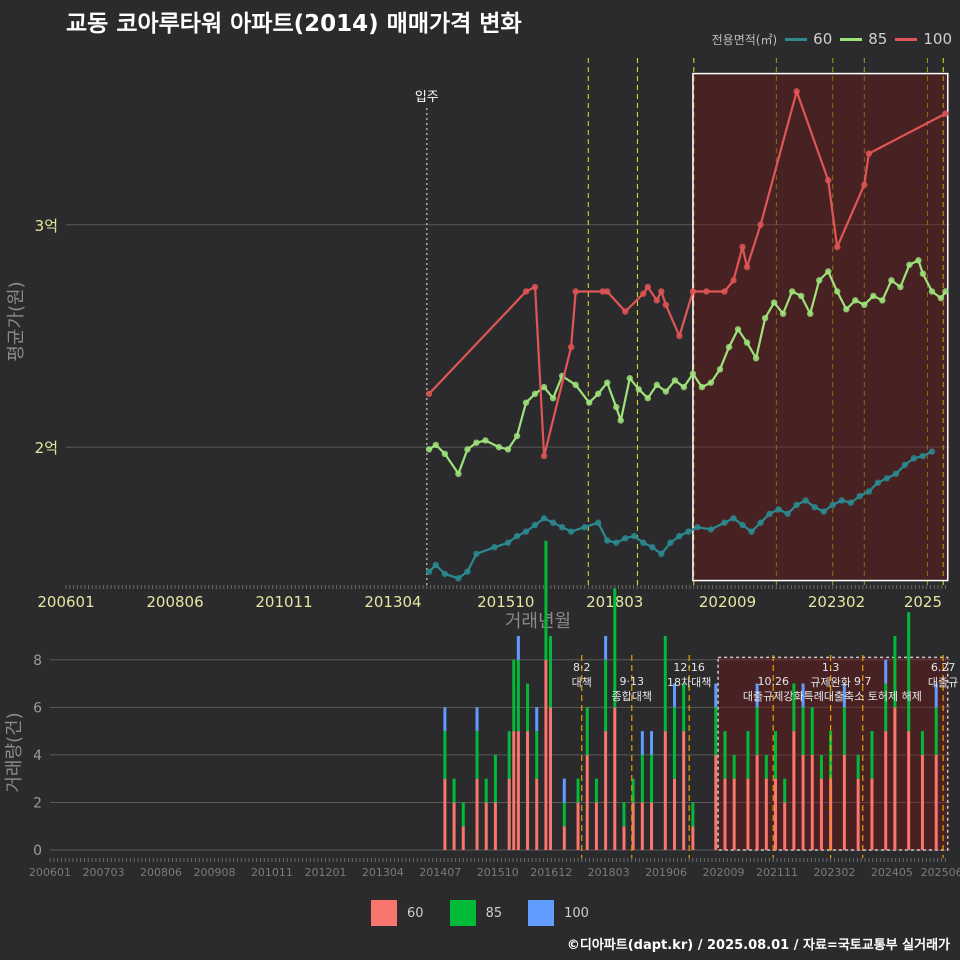 The image size is (960, 960). I want to click on x-tick-label: 2025, so click(923, 602).